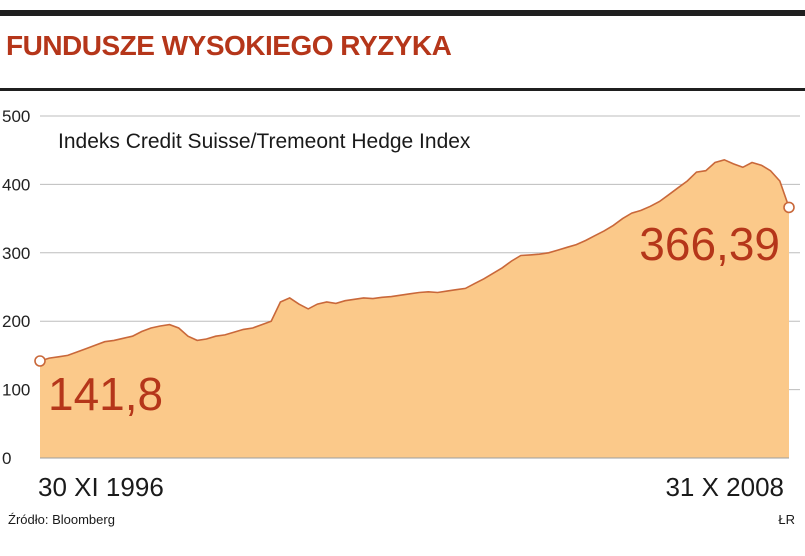 Image resolution: width=805 pixels, height=556 pixels. Describe the element at coordinates (16, 184) in the screenshot. I see `y-tick-label: 400` at that location.